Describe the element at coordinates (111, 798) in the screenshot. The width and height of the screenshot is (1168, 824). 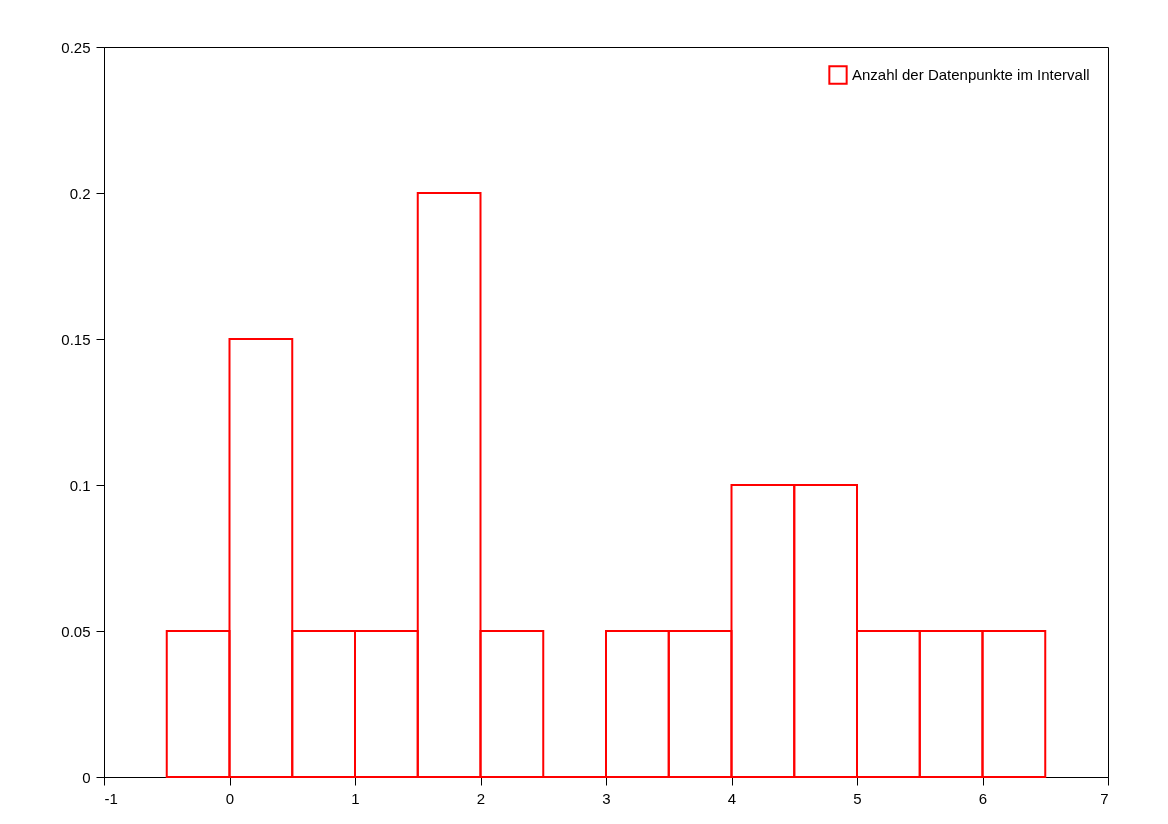
I see `x-tick-label: -1` at that location.